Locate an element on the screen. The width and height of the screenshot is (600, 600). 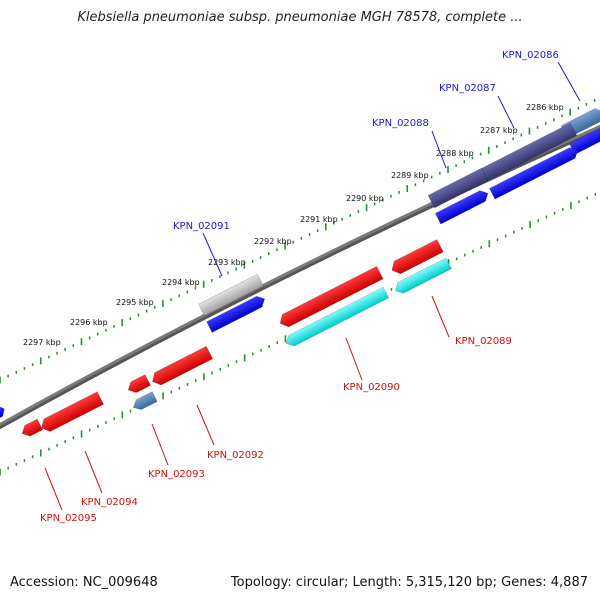
feature-blue-2-body is located at coordinates (534, 173).